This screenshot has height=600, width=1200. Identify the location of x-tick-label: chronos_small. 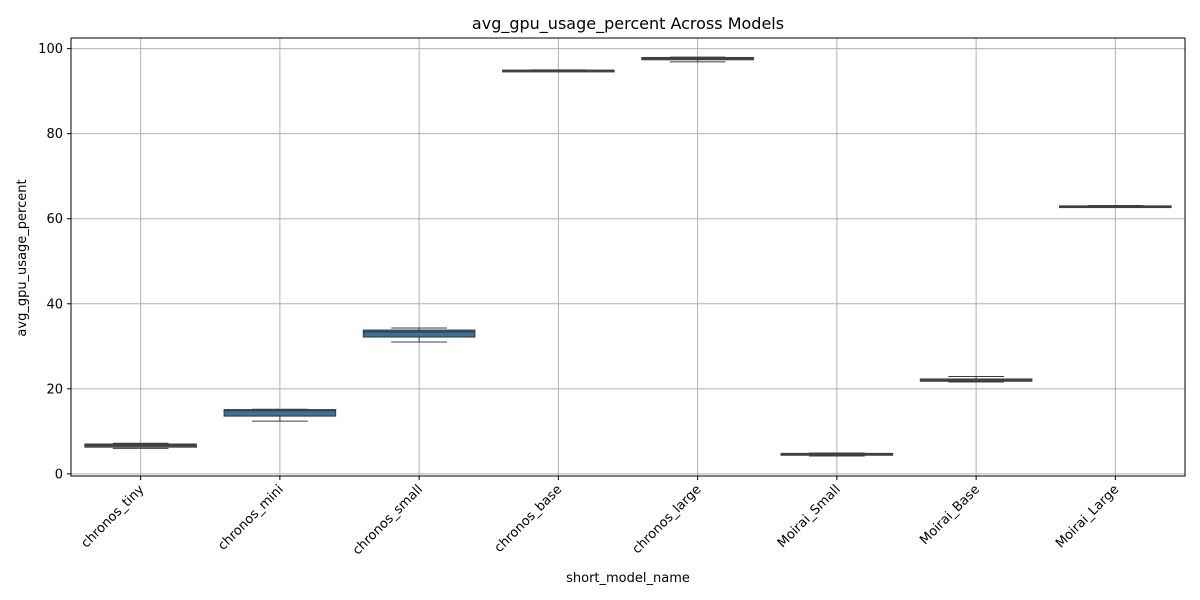
(388, 520).